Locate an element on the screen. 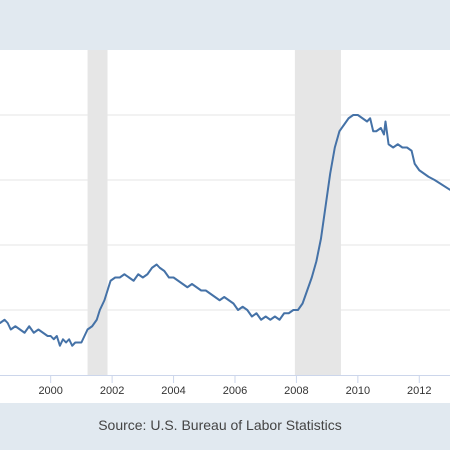 This screenshot has height=450, width=450. x-tick-label-2000: 2000 is located at coordinates (50, 391).